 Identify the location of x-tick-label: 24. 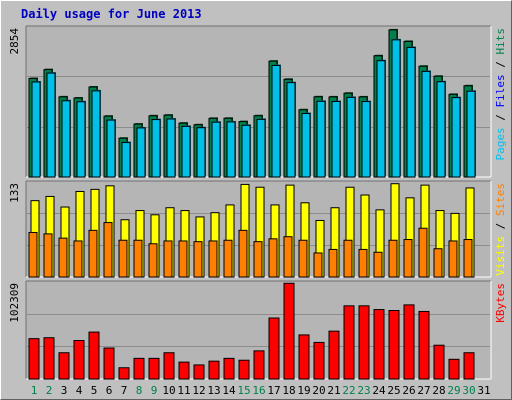
(379, 390).